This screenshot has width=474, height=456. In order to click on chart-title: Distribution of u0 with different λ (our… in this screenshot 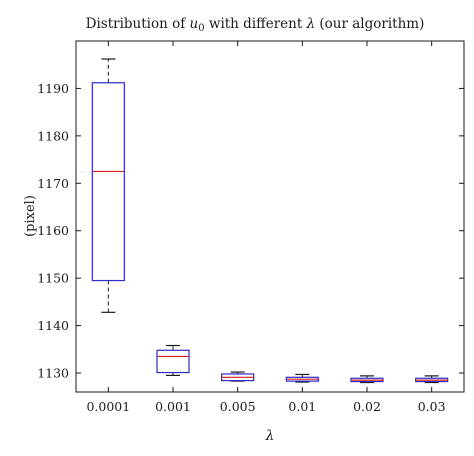, I will do `click(255, 25)`.